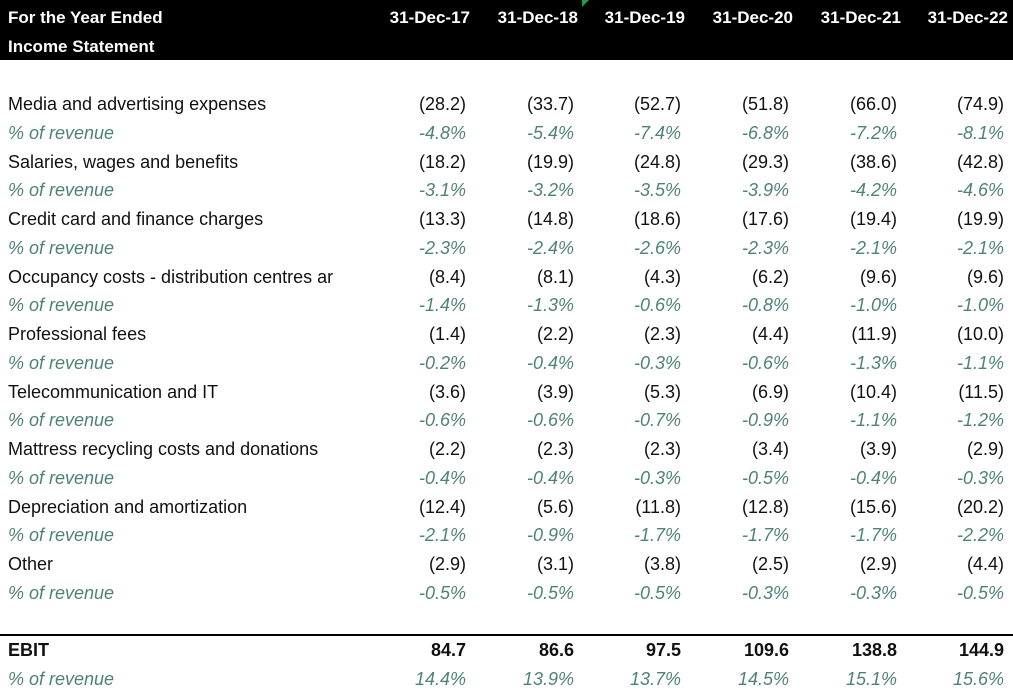  What do you see at coordinates (447, 276) in the screenshot?
I see `row-value: (8.4)` at bounding box center [447, 276].